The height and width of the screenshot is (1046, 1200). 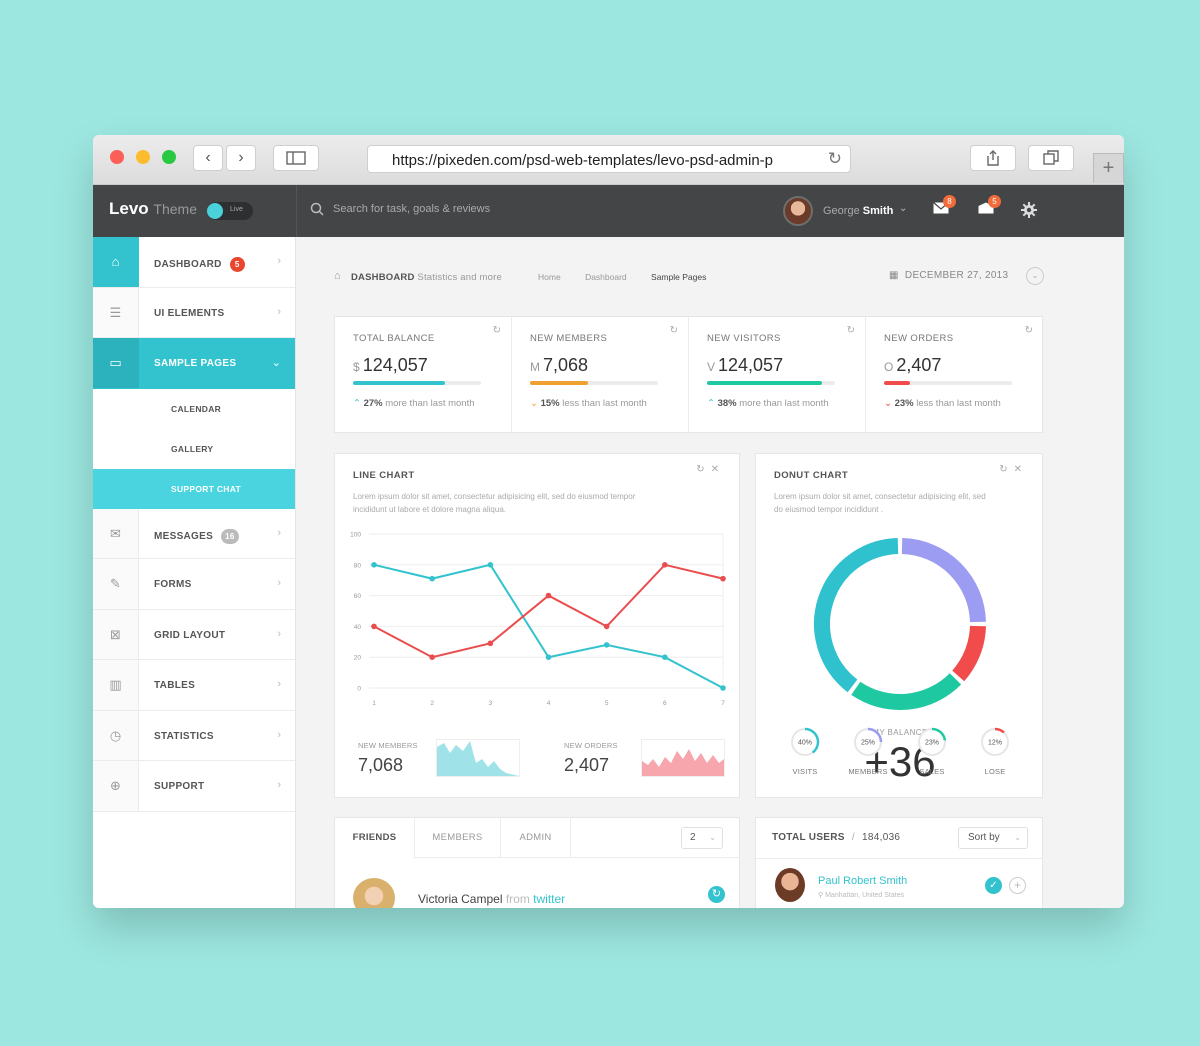 I want to click on inbox-button: 5, so click(x=989, y=207).